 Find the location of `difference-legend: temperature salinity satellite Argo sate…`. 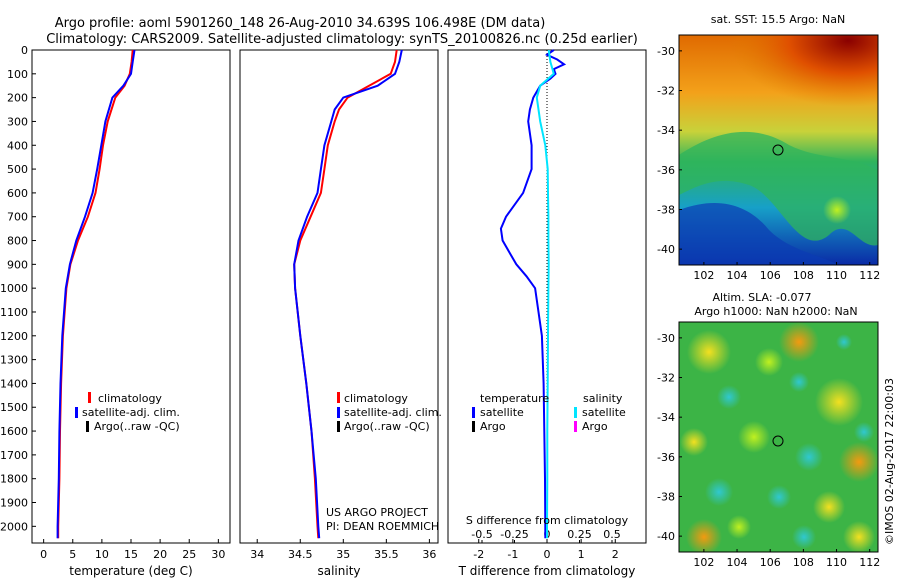

difference-legend: temperature salinity satellite Argo sate… is located at coordinates (549, 412).